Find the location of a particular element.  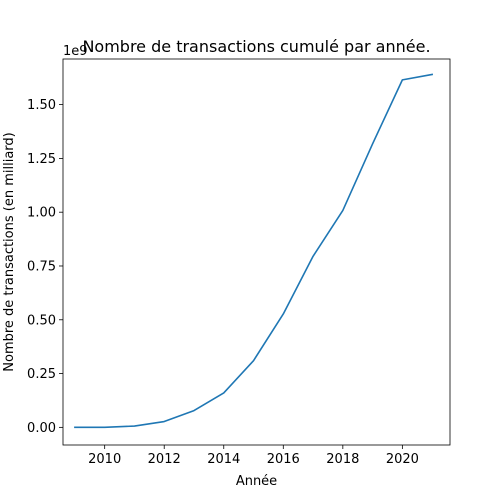

y-tick-label: 0.25 is located at coordinates (41, 374).